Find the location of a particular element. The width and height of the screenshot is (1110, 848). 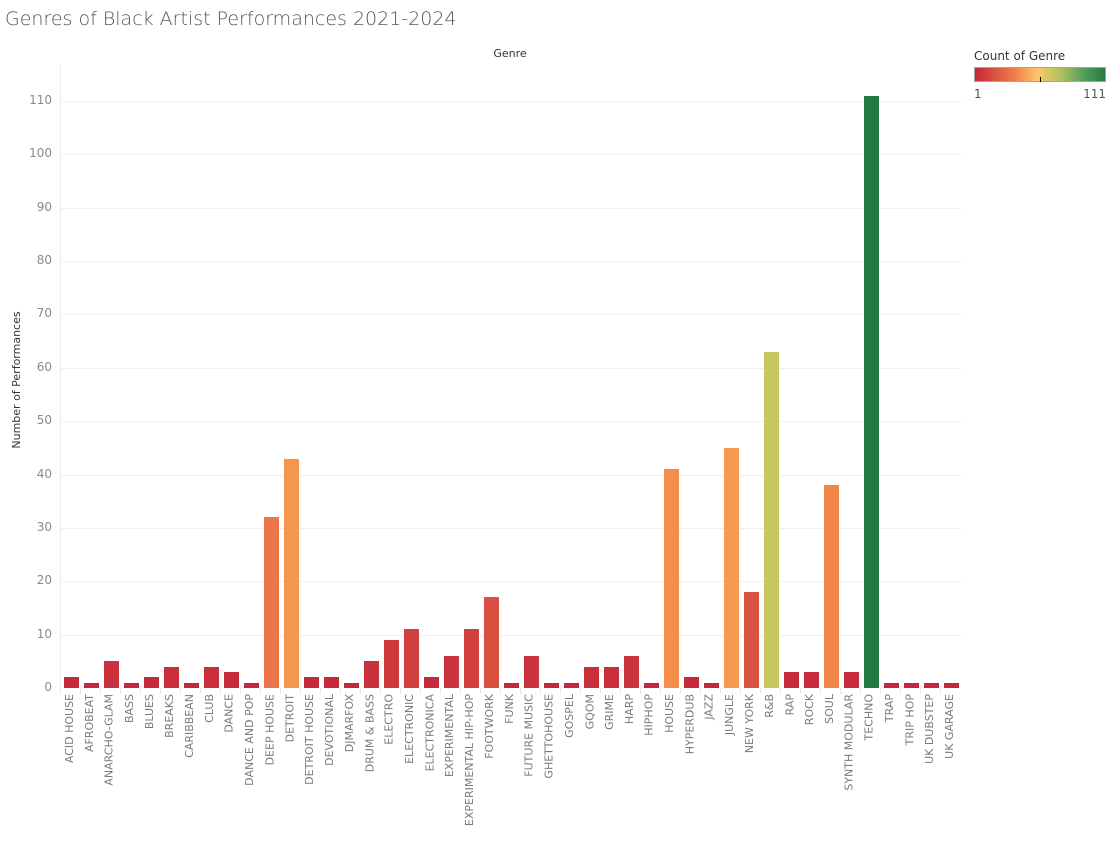

x-tick-label: ROCK is located at coordinates (810, 769).